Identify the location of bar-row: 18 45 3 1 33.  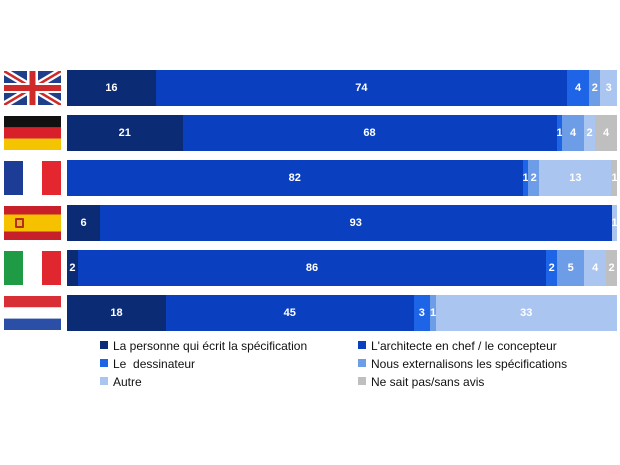
(342, 313).